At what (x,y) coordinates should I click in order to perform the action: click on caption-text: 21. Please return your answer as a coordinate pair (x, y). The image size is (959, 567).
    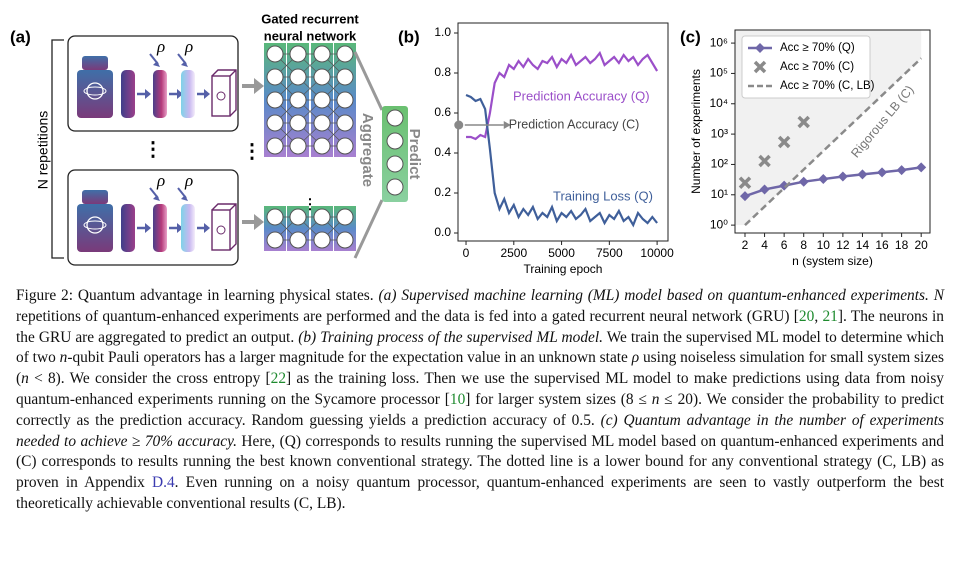
    Looking at the image, I should click on (830, 316).